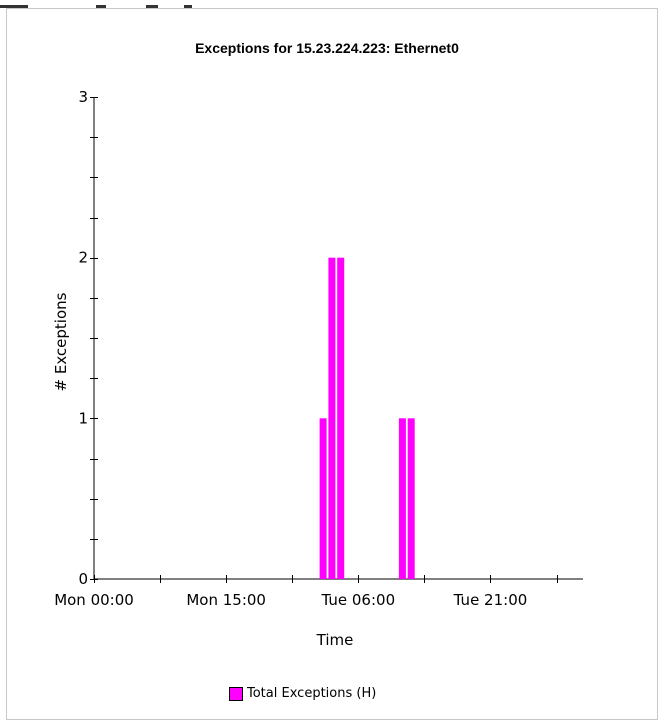 This screenshot has height=727, width=665. Describe the element at coordinates (83, 258) in the screenshot. I see `y-tick-label: 2` at that location.